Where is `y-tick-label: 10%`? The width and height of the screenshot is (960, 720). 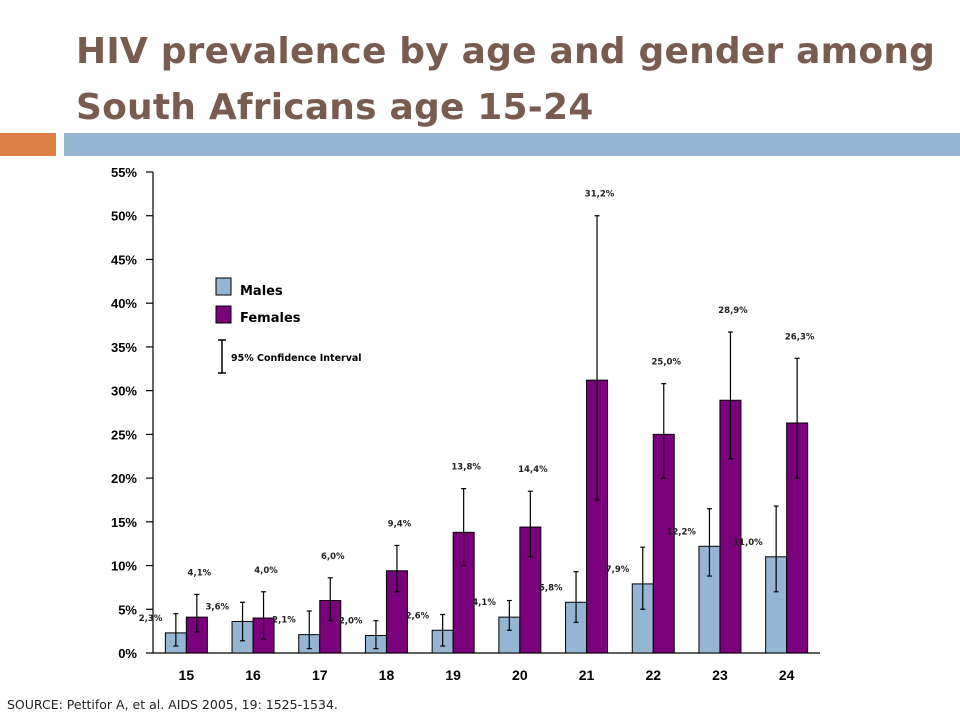 y-tick-label: 10% is located at coordinates (124, 566).